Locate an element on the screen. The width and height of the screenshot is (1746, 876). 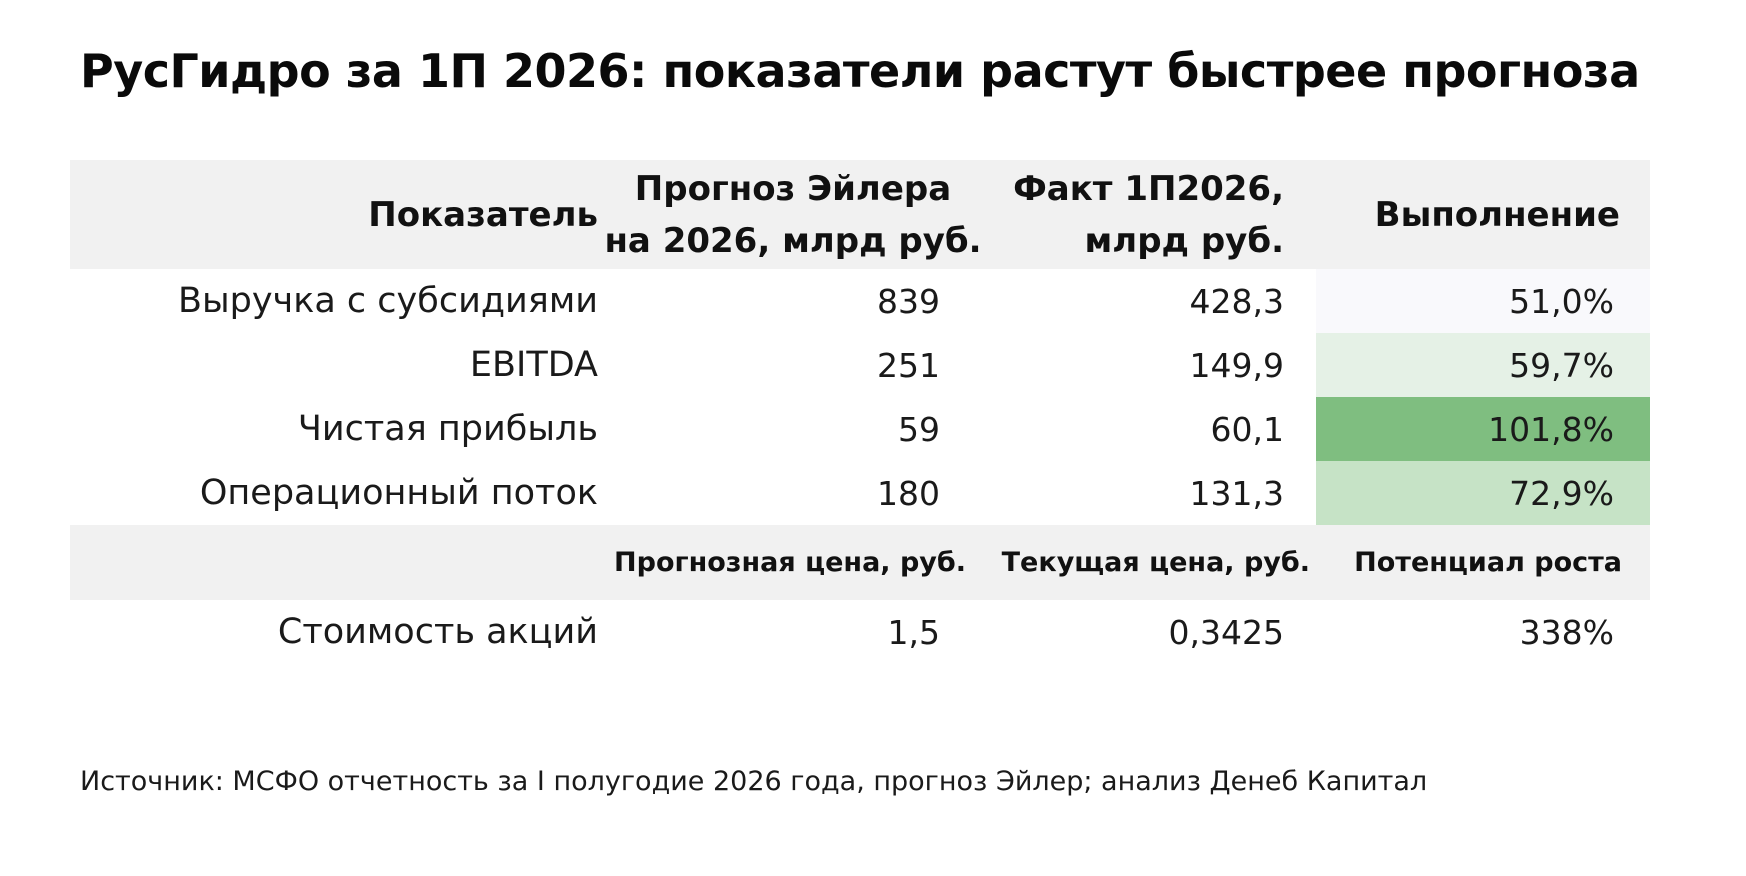
header-forecast: Прогноз Эйлера на 2026, млрд руб. is located at coordinates (792, 214).